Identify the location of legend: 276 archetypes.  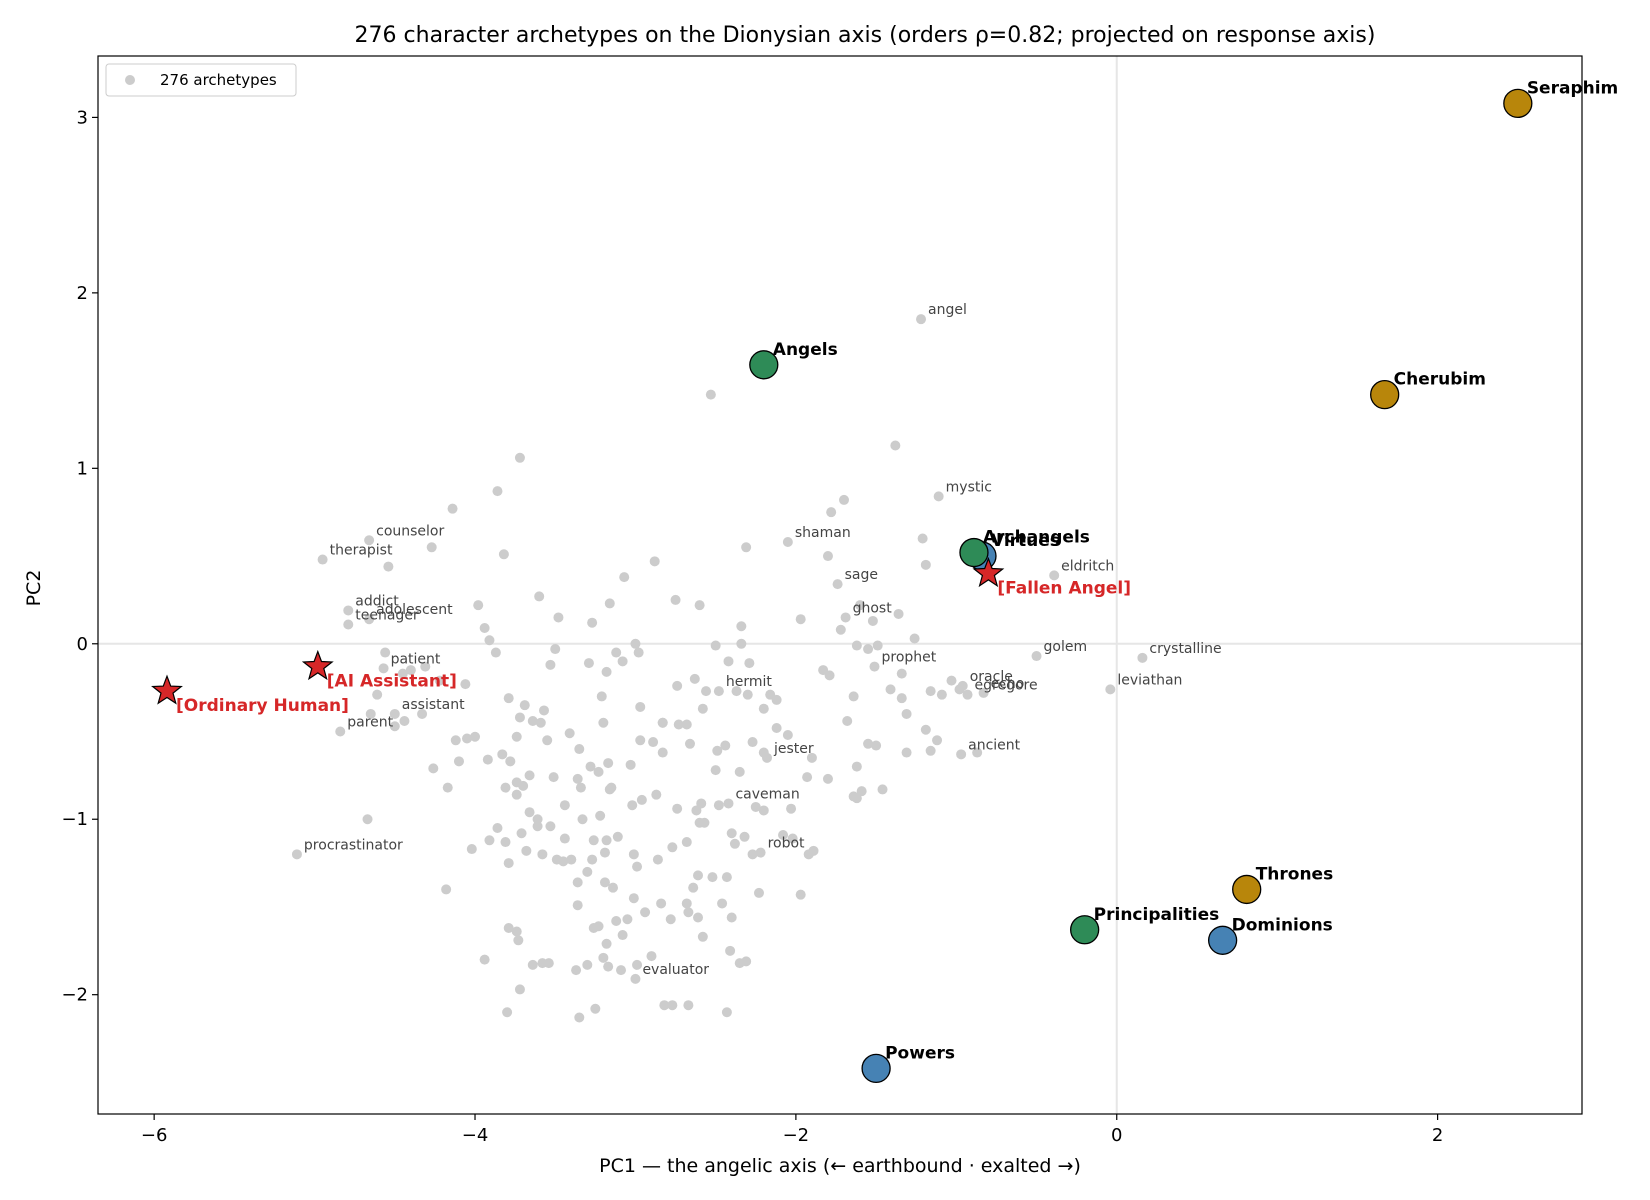
(201, 80).